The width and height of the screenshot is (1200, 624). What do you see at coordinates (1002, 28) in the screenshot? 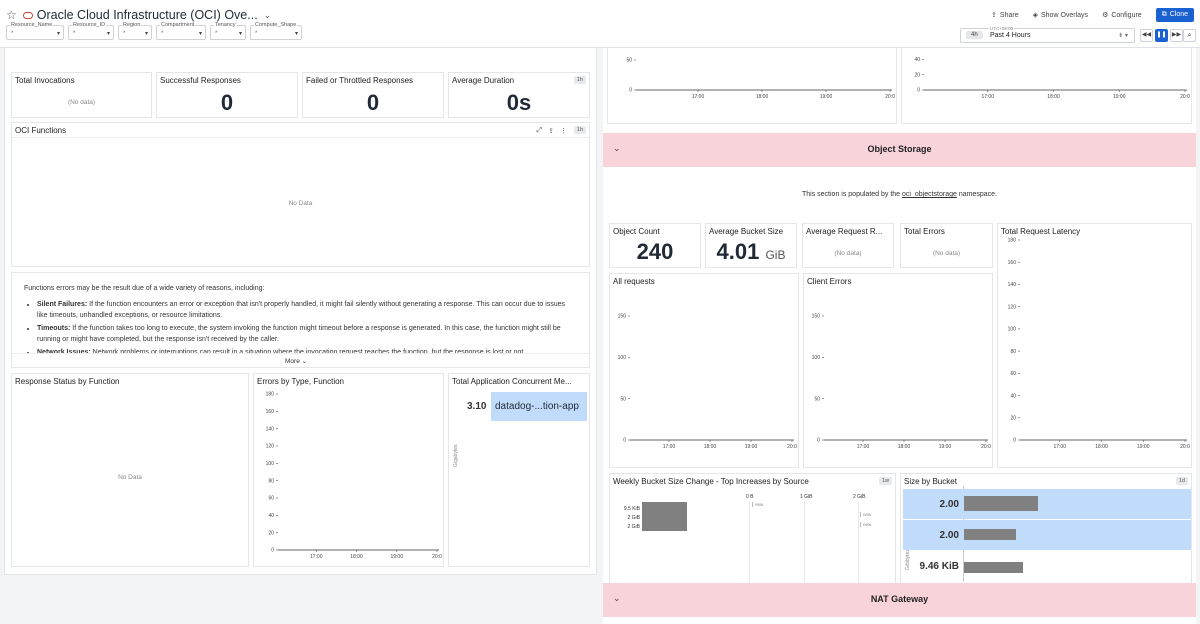
I see `timezone-label: UTC+09:00` at bounding box center [1002, 28].